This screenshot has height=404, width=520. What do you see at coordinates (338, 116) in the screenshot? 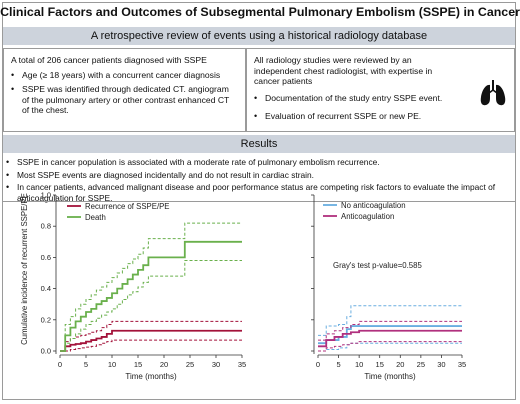
I see `right-bullet: • Evaluation of recurrent SSPE or new PE.` at bounding box center [338, 116].